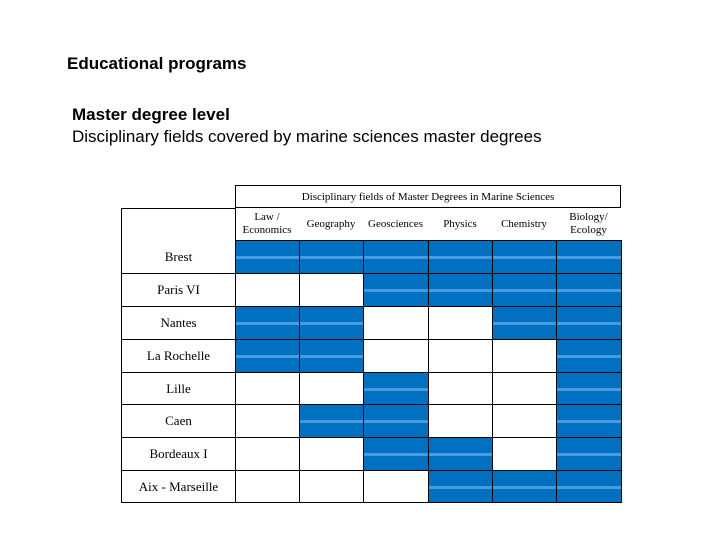 This screenshot has width=720, height=540. What do you see at coordinates (460, 223) in the screenshot?
I see `column-header: Physics` at bounding box center [460, 223].